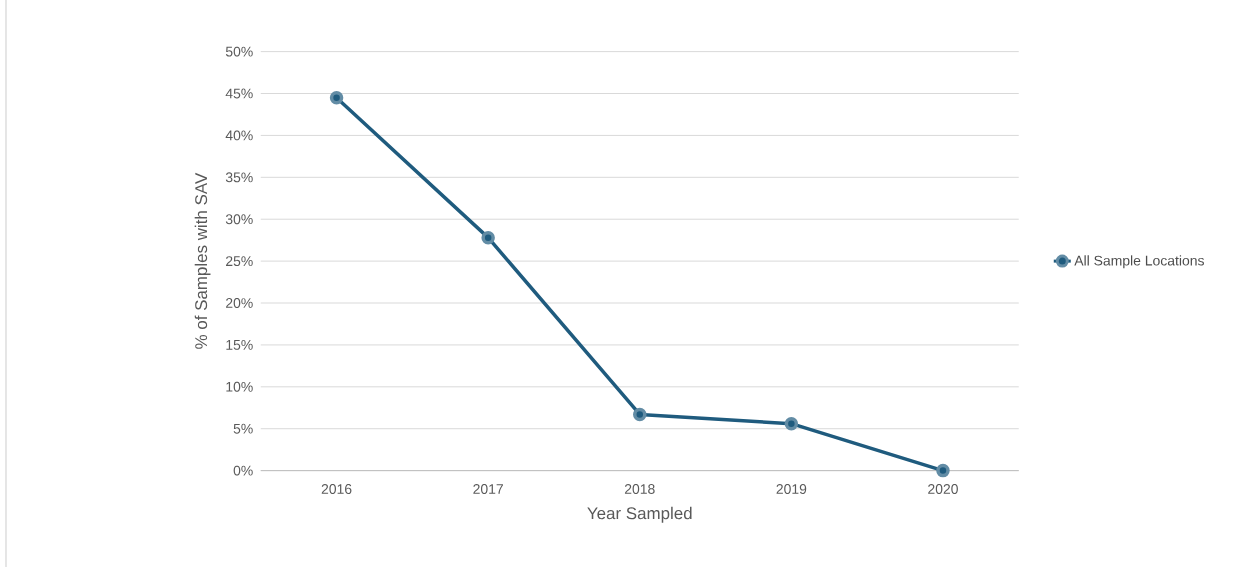 The image size is (1252, 567). Describe the element at coordinates (239, 345) in the screenshot. I see `y-tick-label: 15%` at that location.